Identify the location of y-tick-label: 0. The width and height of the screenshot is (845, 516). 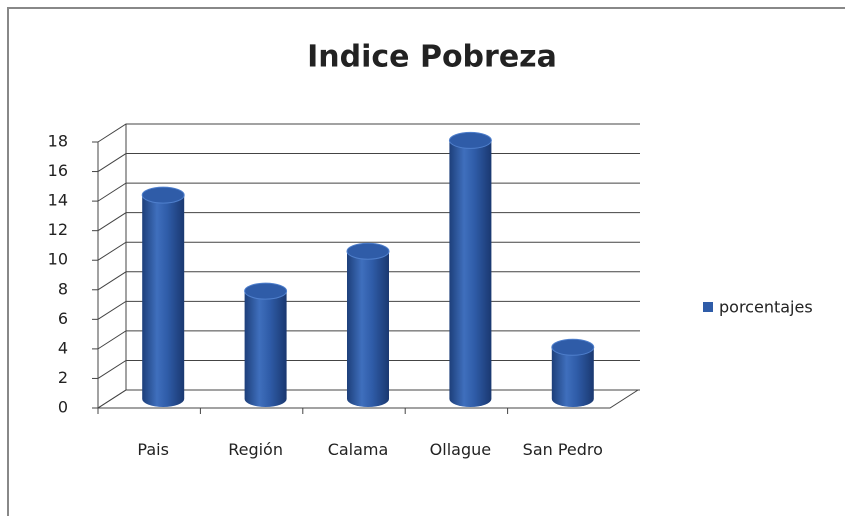
(63, 407).